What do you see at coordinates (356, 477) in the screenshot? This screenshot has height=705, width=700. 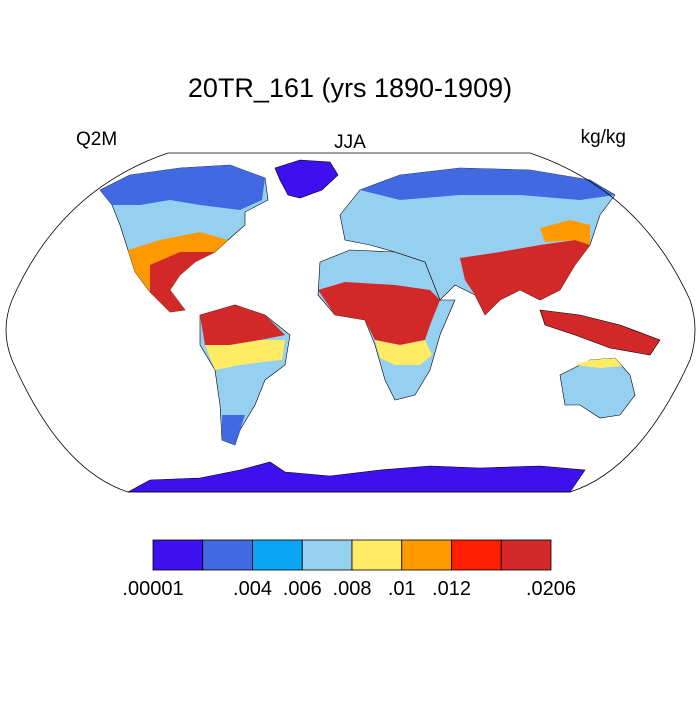 I see `antarctica` at bounding box center [356, 477].